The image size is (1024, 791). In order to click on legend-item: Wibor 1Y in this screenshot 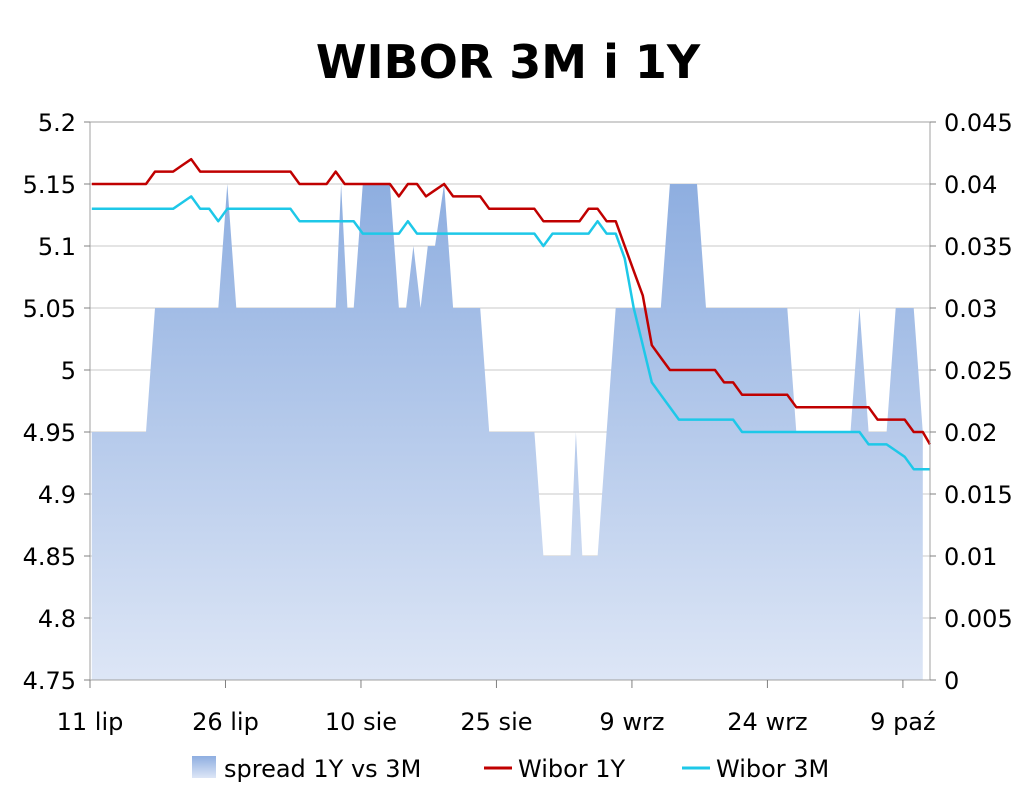, I will do `click(555, 769)`.